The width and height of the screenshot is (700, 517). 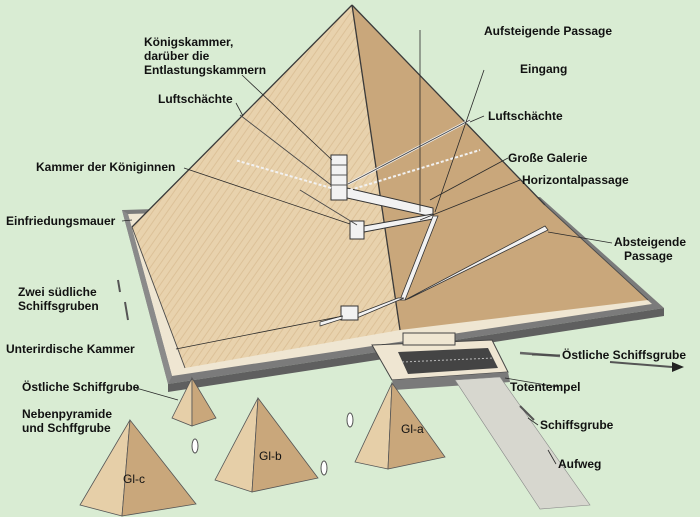 What do you see at coordinates (476, 263) in the screenshot?
I see `descending-upper` at bounding box center [476, 263].